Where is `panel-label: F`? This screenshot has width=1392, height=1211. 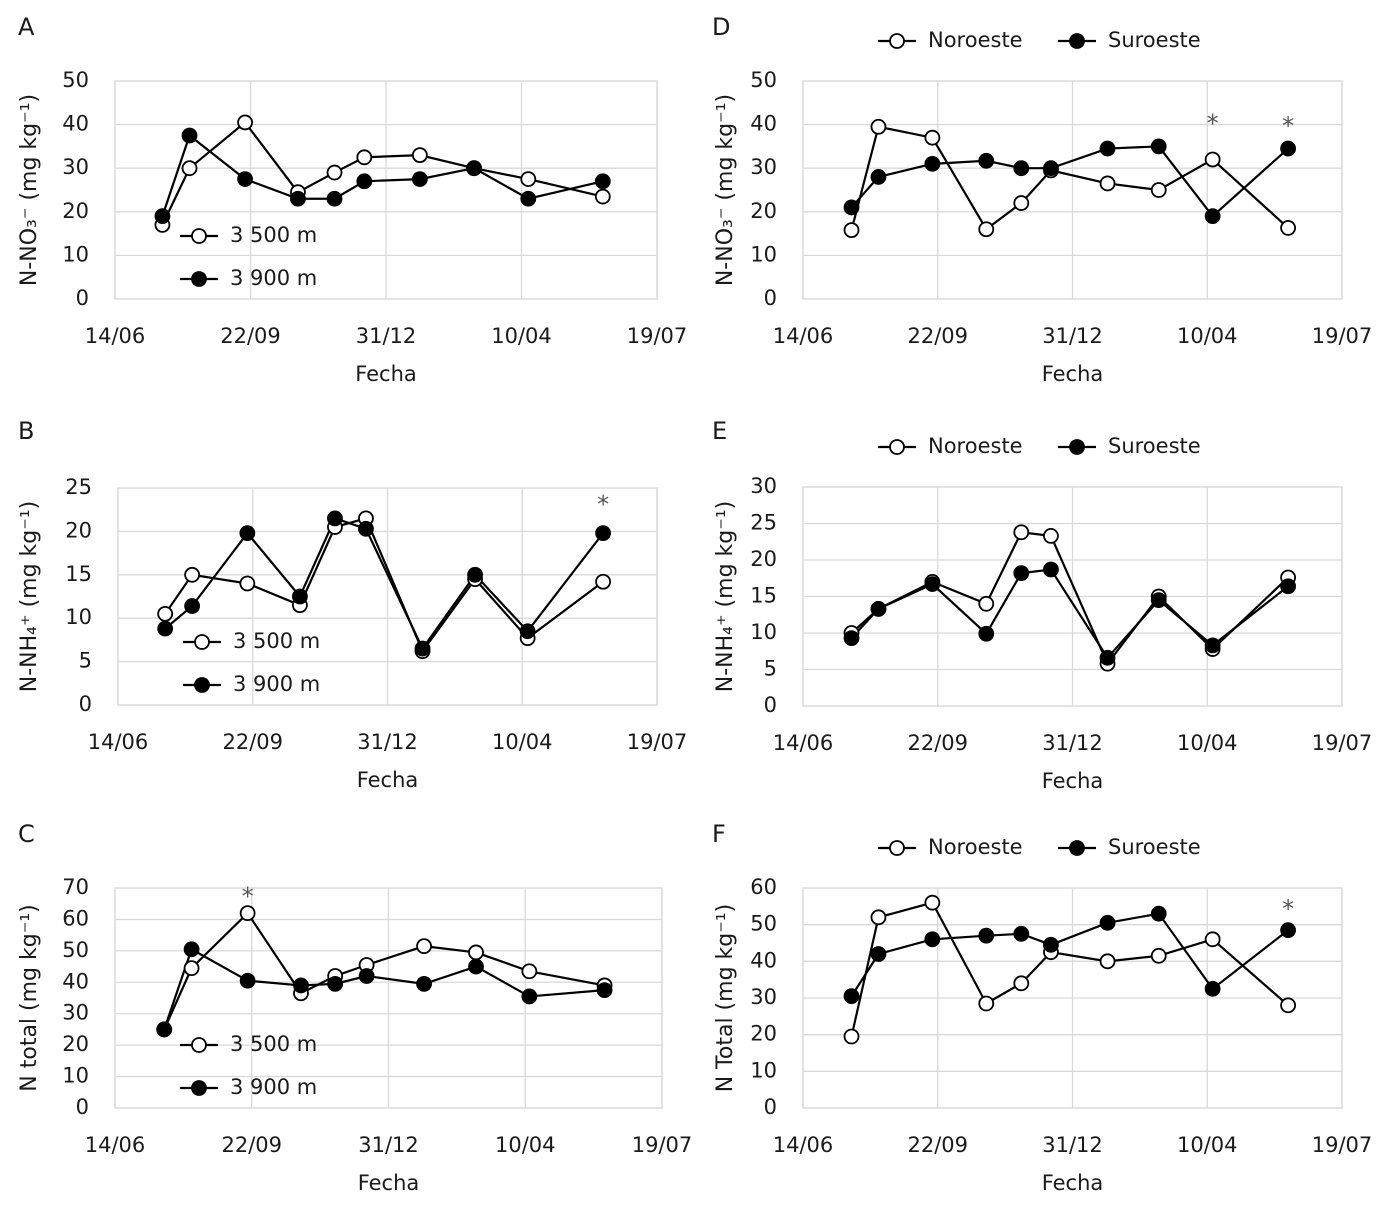 panel-label: F is located at coordinates (719, 834).